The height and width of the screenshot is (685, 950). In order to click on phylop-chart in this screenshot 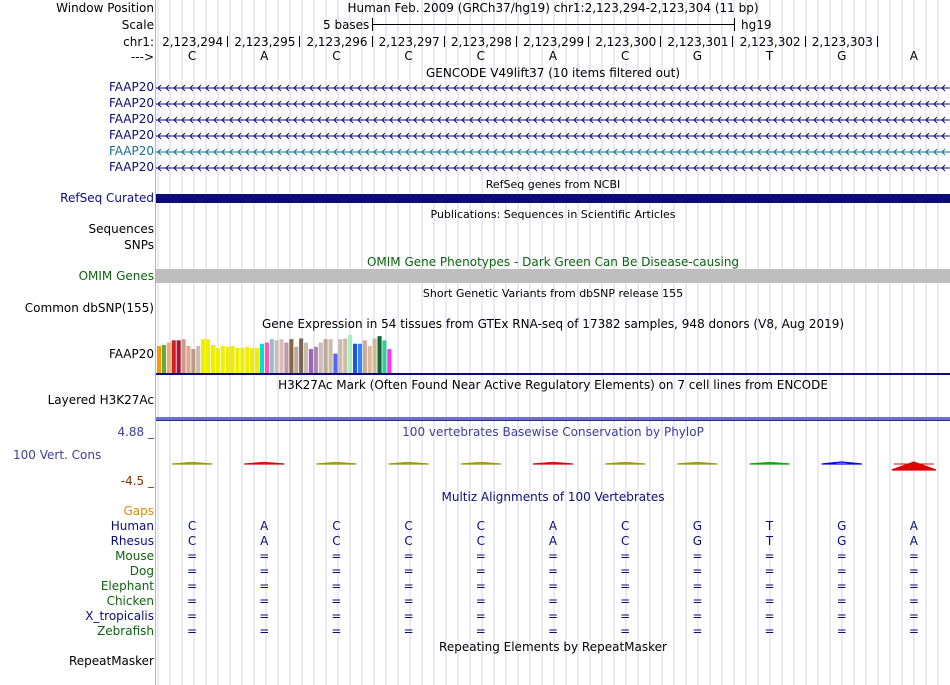, I will do `click(553, 465)`.